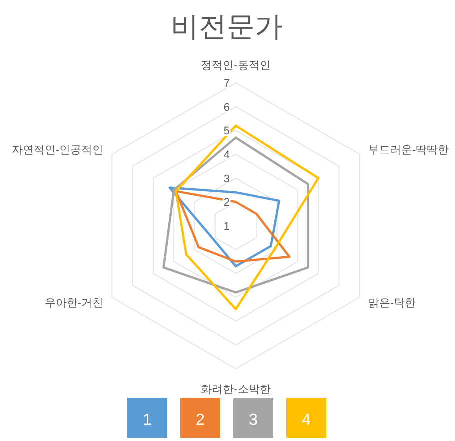  What do you see at coordinates (227, 156) in the screenshot?
I see `y-tick-label: 4` at bounding box center [227, 156].